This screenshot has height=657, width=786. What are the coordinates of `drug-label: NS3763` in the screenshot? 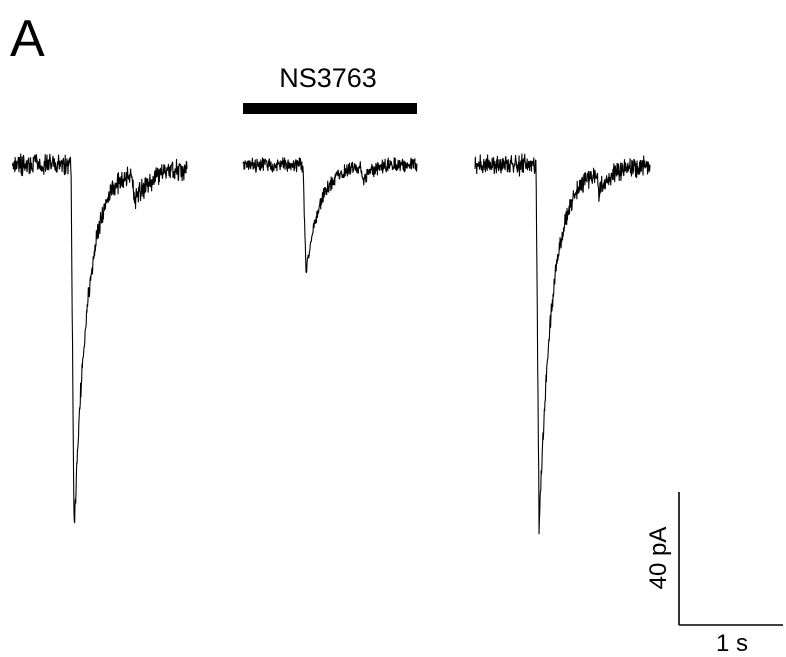 It's located at (328, 78).